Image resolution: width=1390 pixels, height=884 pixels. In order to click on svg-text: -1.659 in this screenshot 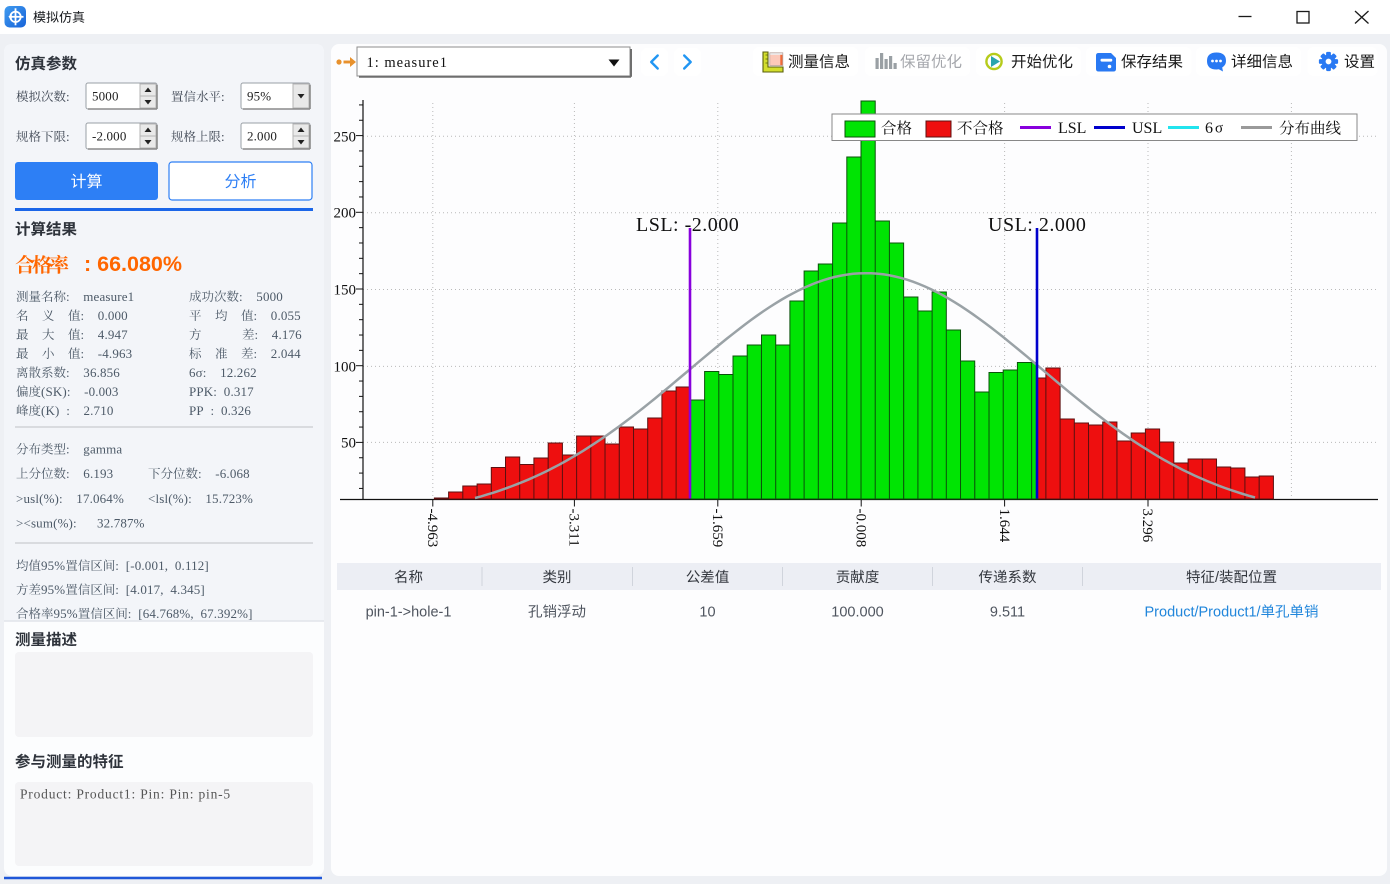, I will do `click(717, 528)`.